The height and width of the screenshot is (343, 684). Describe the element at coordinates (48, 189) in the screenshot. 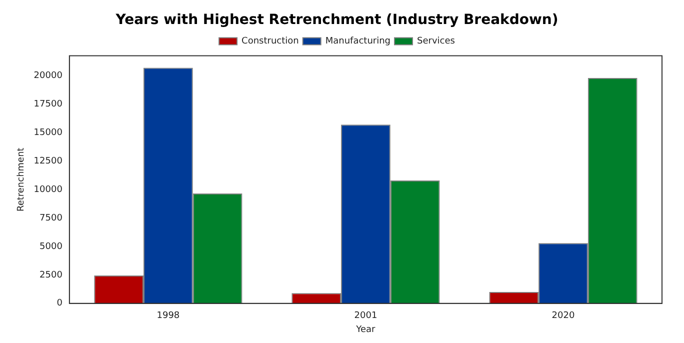

I see `y-tick-label: 10000` at that location.